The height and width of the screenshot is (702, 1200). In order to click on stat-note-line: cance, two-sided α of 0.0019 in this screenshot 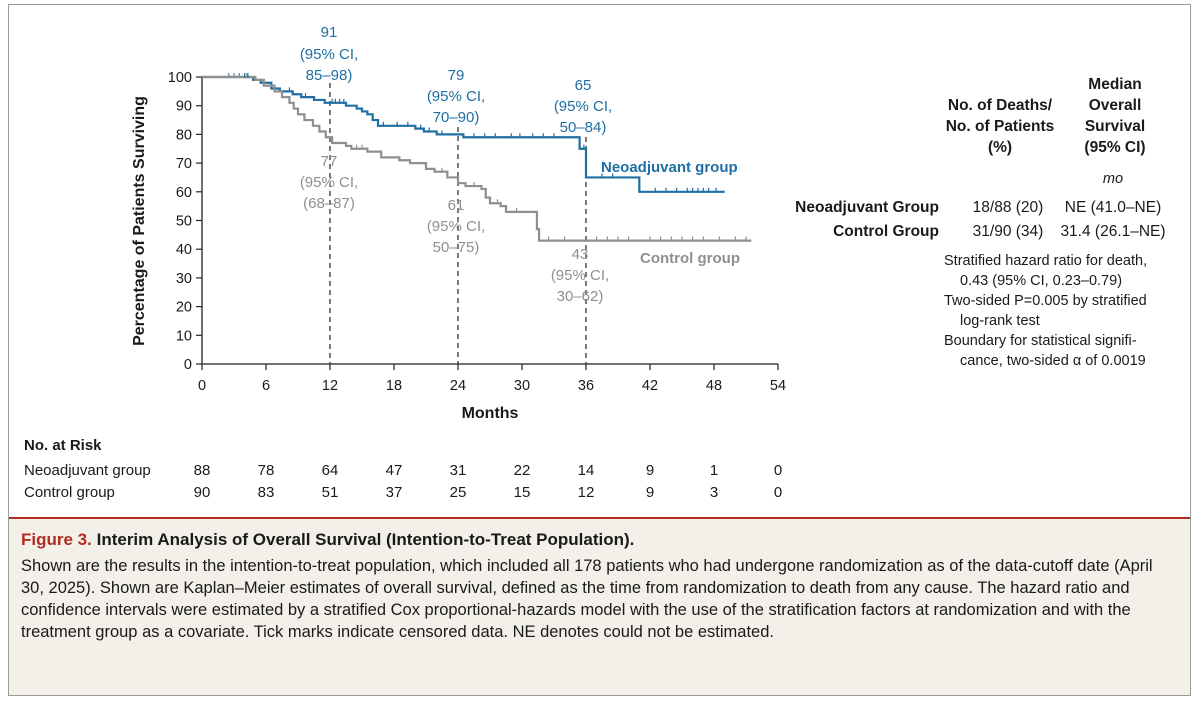, I will do `click(1053, 361)`.